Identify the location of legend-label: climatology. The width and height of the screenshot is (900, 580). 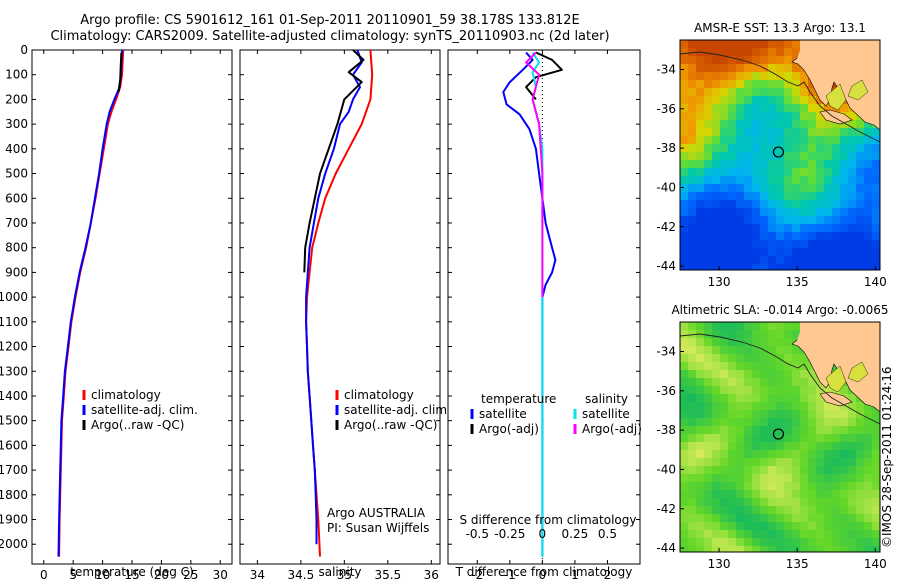
(379, 395).